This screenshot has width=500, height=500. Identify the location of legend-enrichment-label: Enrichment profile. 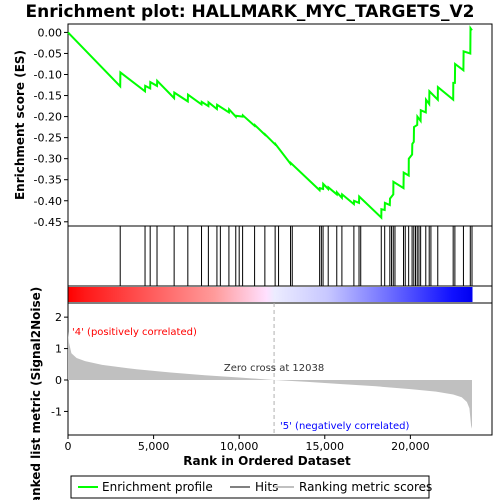
(157, 487).